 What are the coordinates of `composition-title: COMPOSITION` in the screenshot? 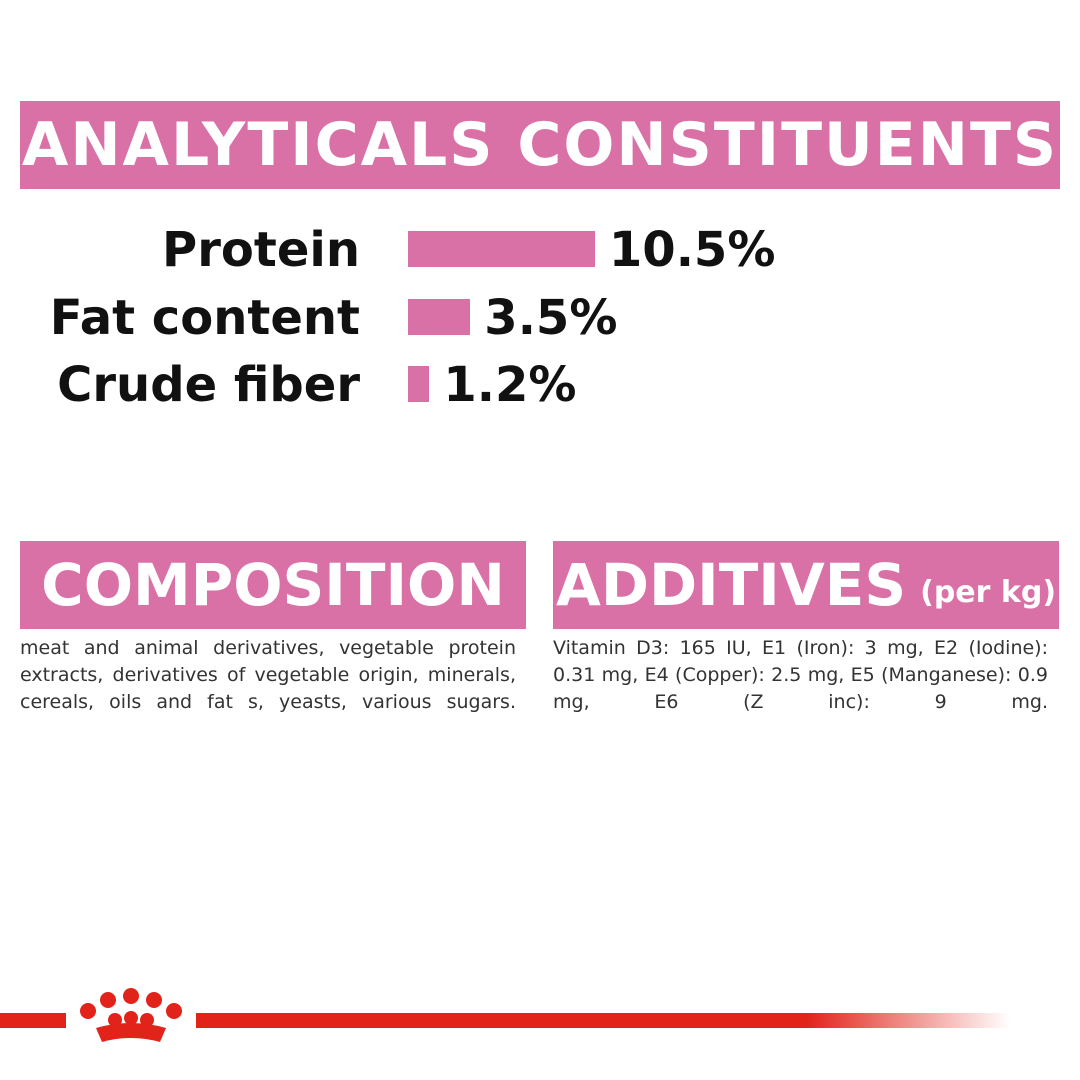 It's located at (273, 585).